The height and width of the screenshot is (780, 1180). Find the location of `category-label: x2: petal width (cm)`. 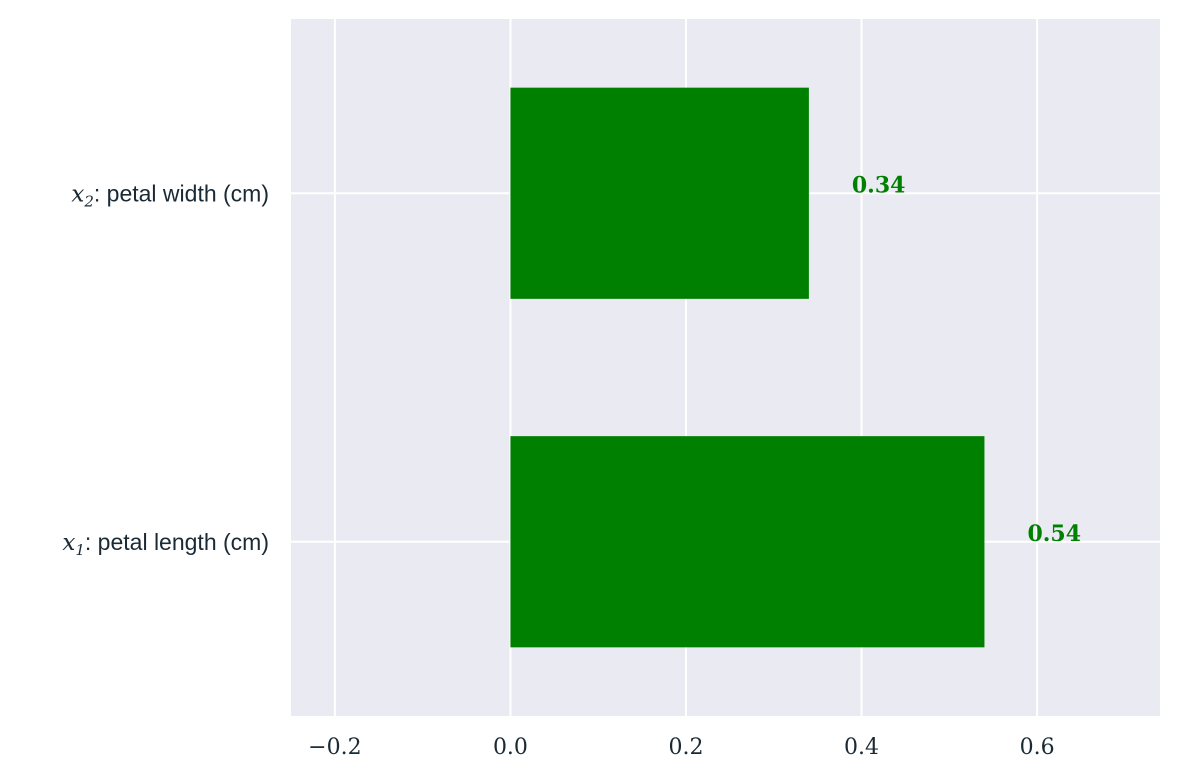

category-label: x2: petal width (cm) is located at coordinates (170, 195).